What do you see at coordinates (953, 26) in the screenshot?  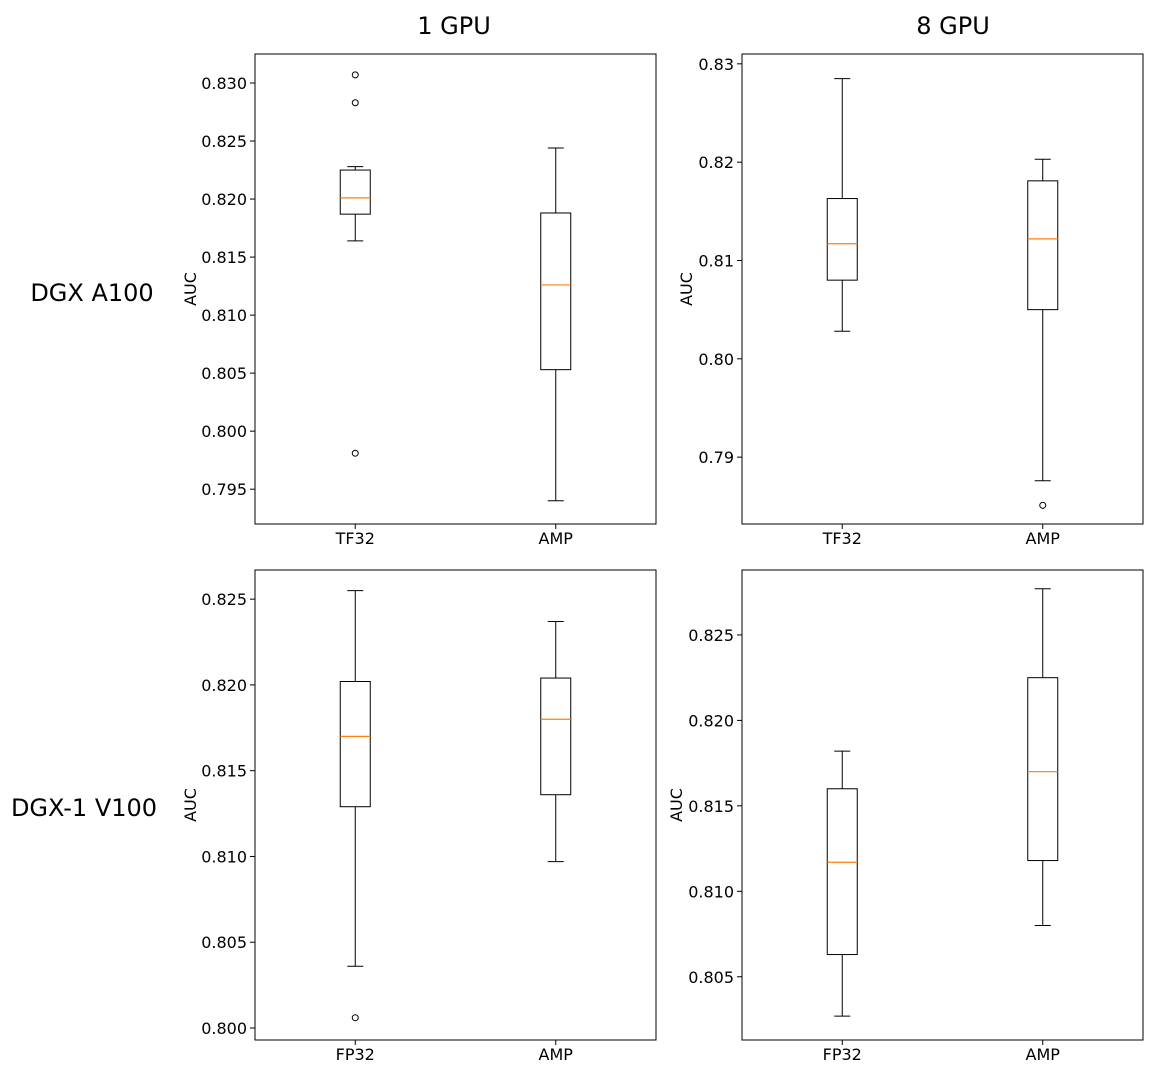 I see `column-title-8-gpu: 8 GPU` at bounding box center [953, 26].